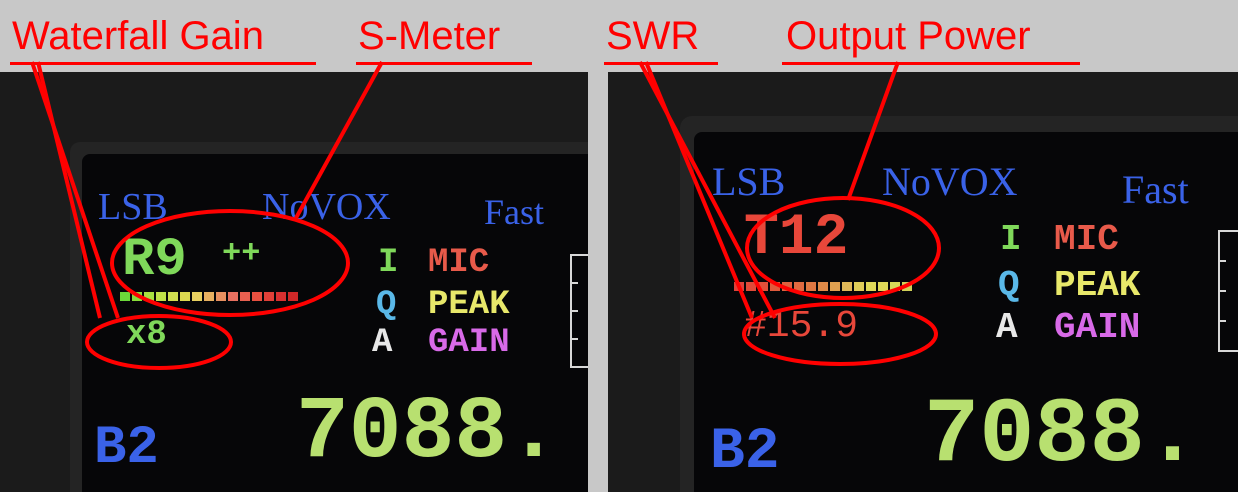  Describe the element at coordinates (801, 326) in the screenshot. I see `swr-reading: #15.9` at that location.